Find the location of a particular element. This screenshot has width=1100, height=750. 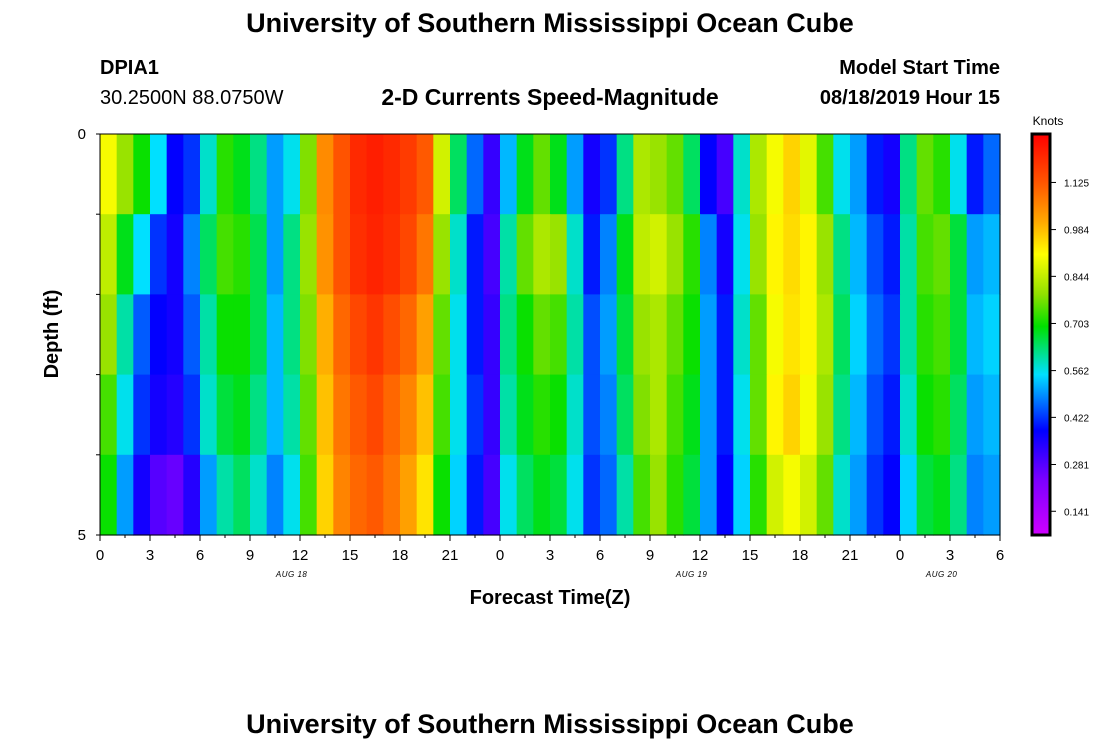

x-date-label: AUG 20 is located at coordinates (941, 574).